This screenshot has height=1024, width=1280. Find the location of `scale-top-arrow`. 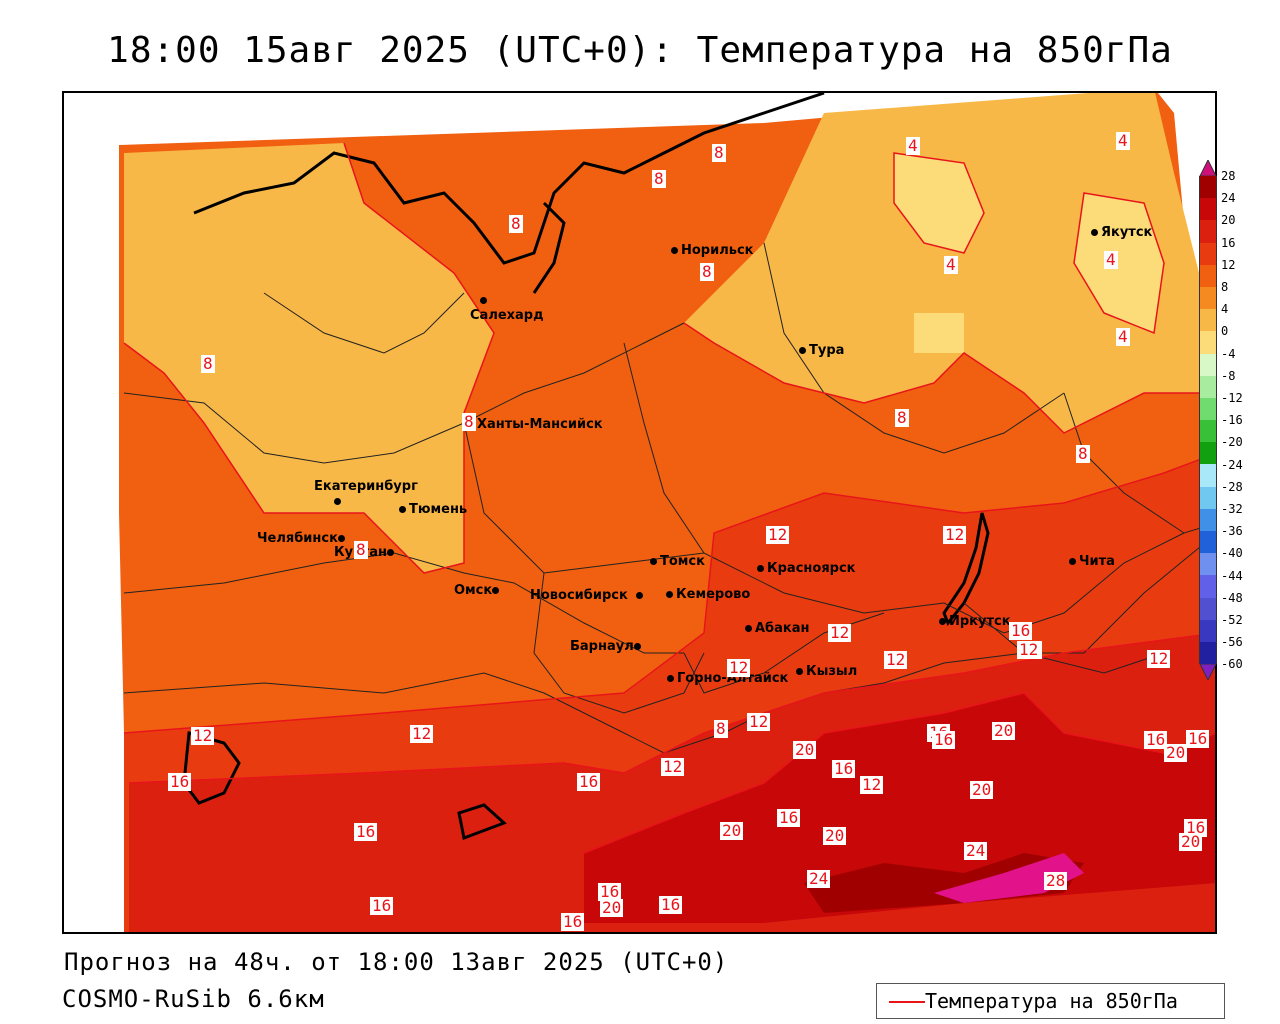

scale-top-arrow is located at coordinates (1208, 168).